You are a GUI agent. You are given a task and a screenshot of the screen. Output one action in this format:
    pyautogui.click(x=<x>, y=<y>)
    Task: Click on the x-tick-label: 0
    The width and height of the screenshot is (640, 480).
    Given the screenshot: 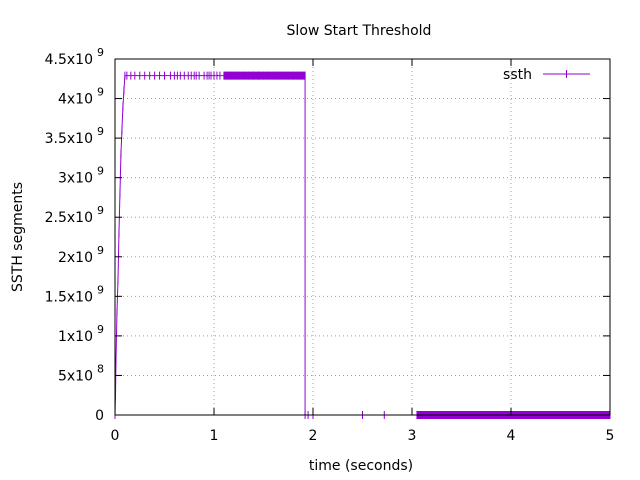 What is the action you would take?
    pyautogui.click(x=115, y=436)
    